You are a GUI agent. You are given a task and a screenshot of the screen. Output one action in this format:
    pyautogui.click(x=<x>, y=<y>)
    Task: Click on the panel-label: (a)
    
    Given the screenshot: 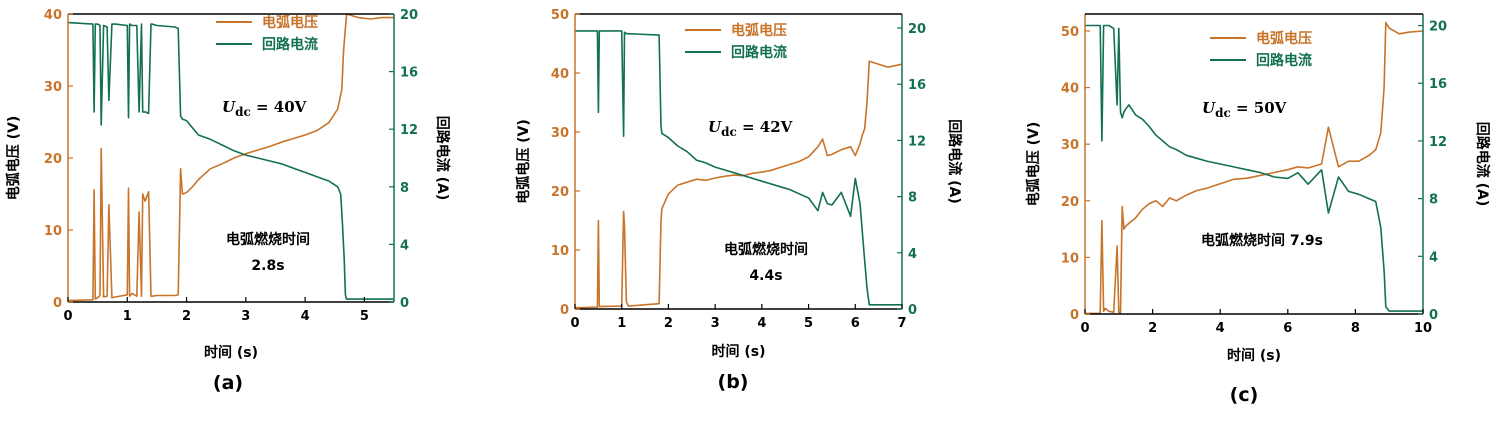 What is the action you would take?
    pyautogui.click(x=228, y=383)
    